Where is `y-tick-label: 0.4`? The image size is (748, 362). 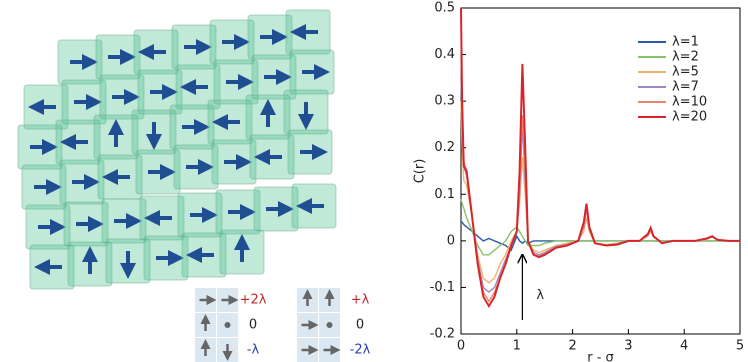 y-tick-label: 0.4 is located at coordinates (444, 54).